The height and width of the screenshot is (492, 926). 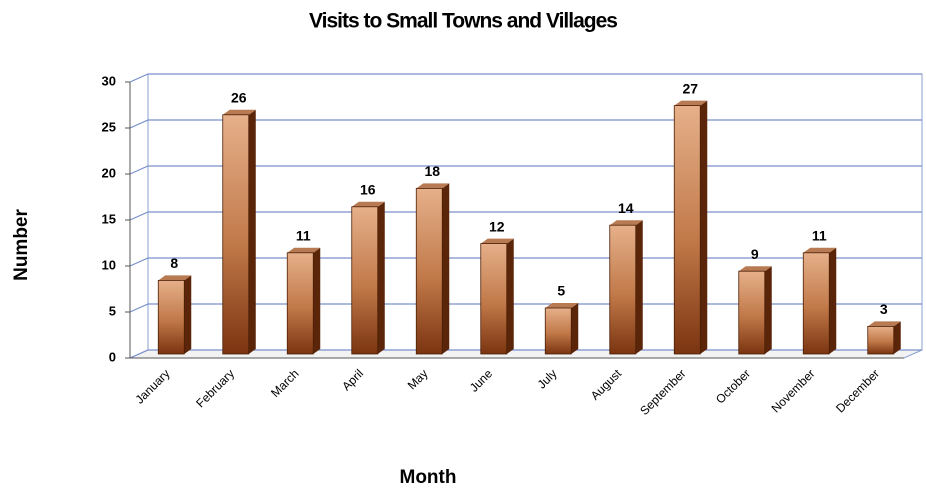 What do you see at coordinates (112, 310) in the screenshot?
I see `y-tick-label: 5` at bounding box center [112, 310].